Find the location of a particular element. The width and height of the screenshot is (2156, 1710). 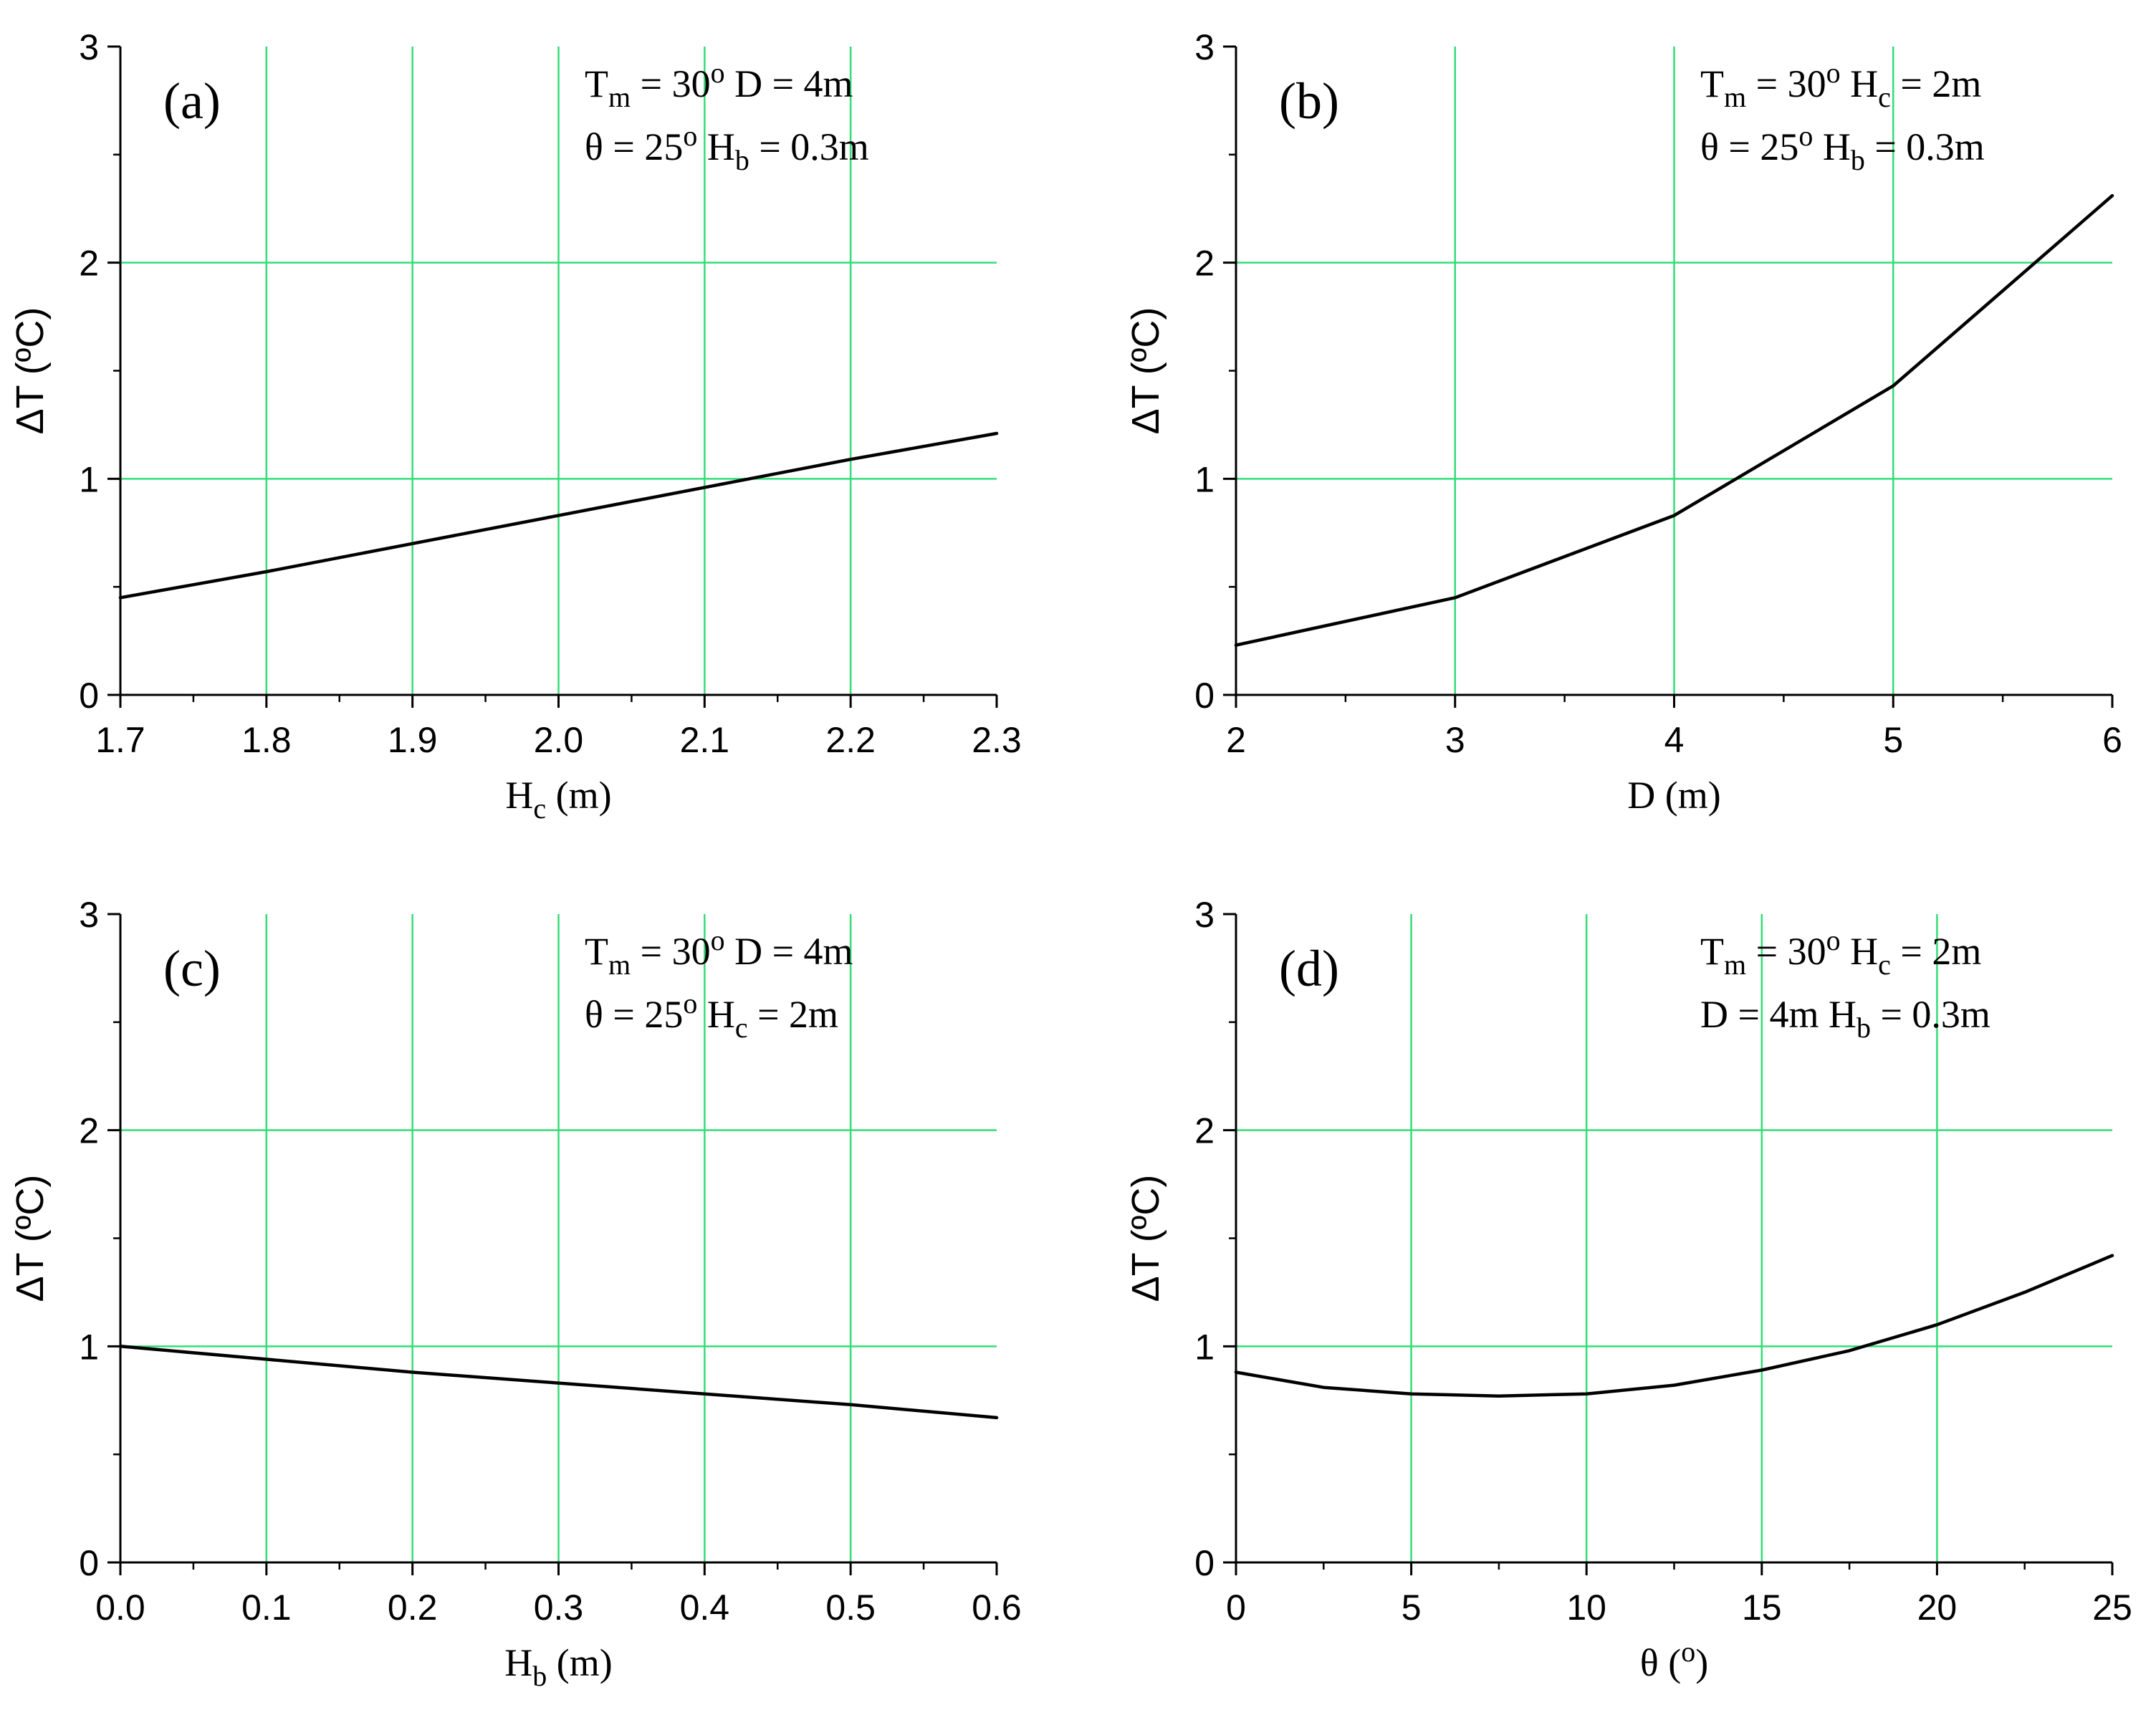

x-axis-label: D (m) is located at coordinates (1673, 795).